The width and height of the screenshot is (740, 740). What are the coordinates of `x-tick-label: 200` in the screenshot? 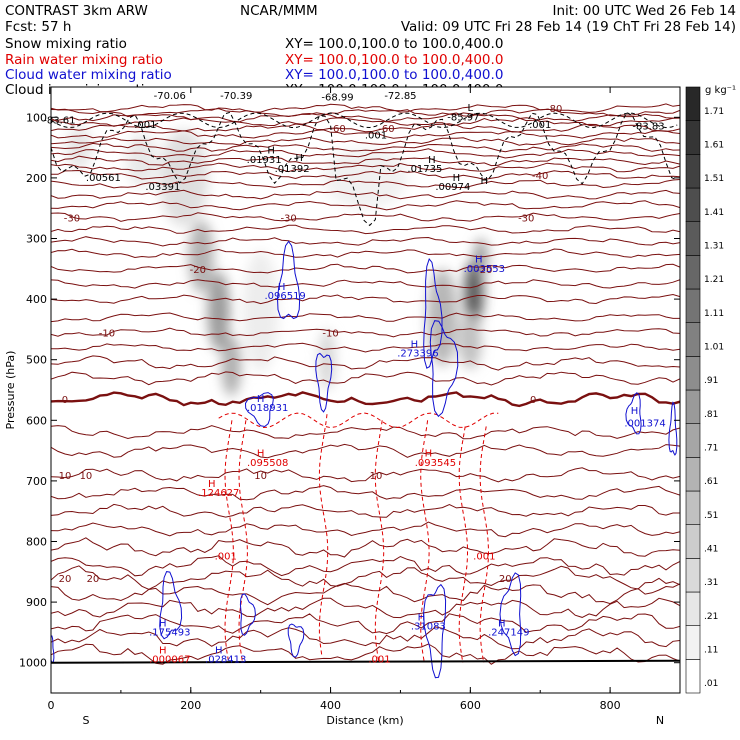 It's located at (190, 705).